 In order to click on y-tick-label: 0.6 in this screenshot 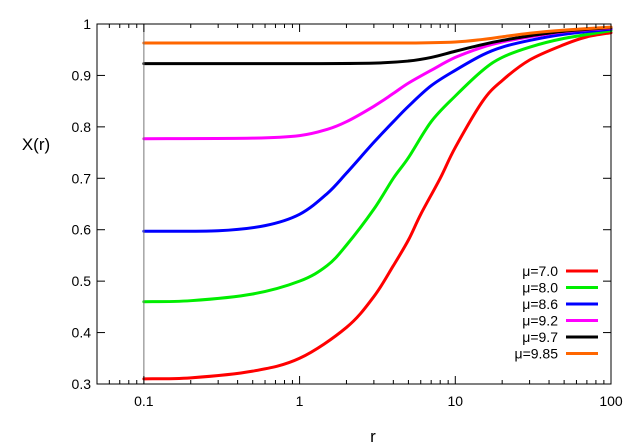, I will do `click(82, 230)`.